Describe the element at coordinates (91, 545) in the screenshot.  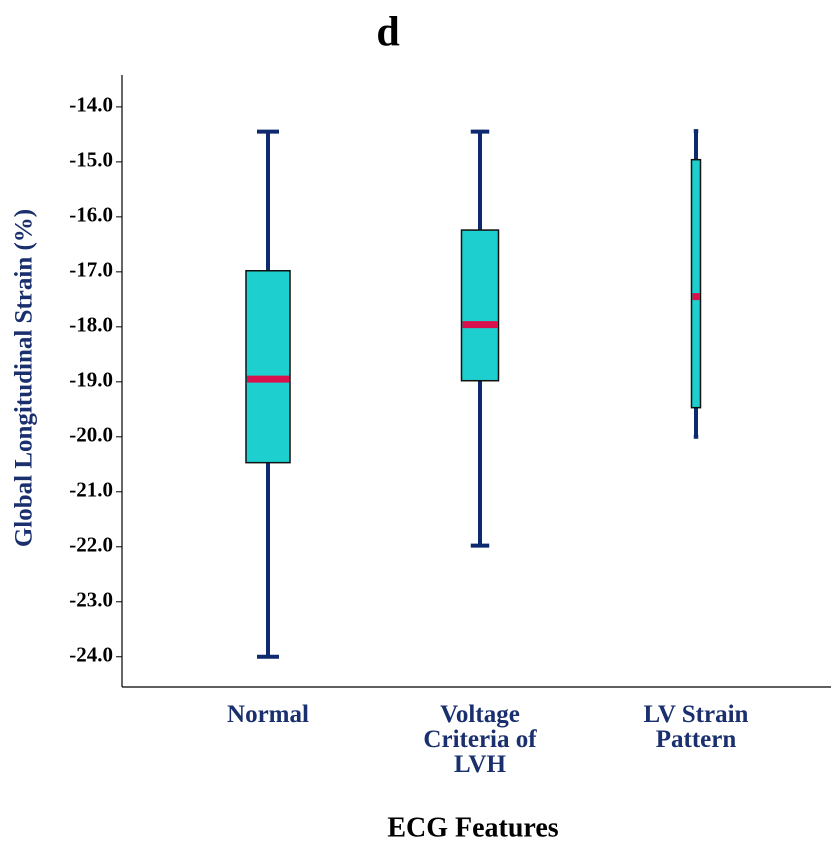
I see `y-tick-label: -22.0` at that location.